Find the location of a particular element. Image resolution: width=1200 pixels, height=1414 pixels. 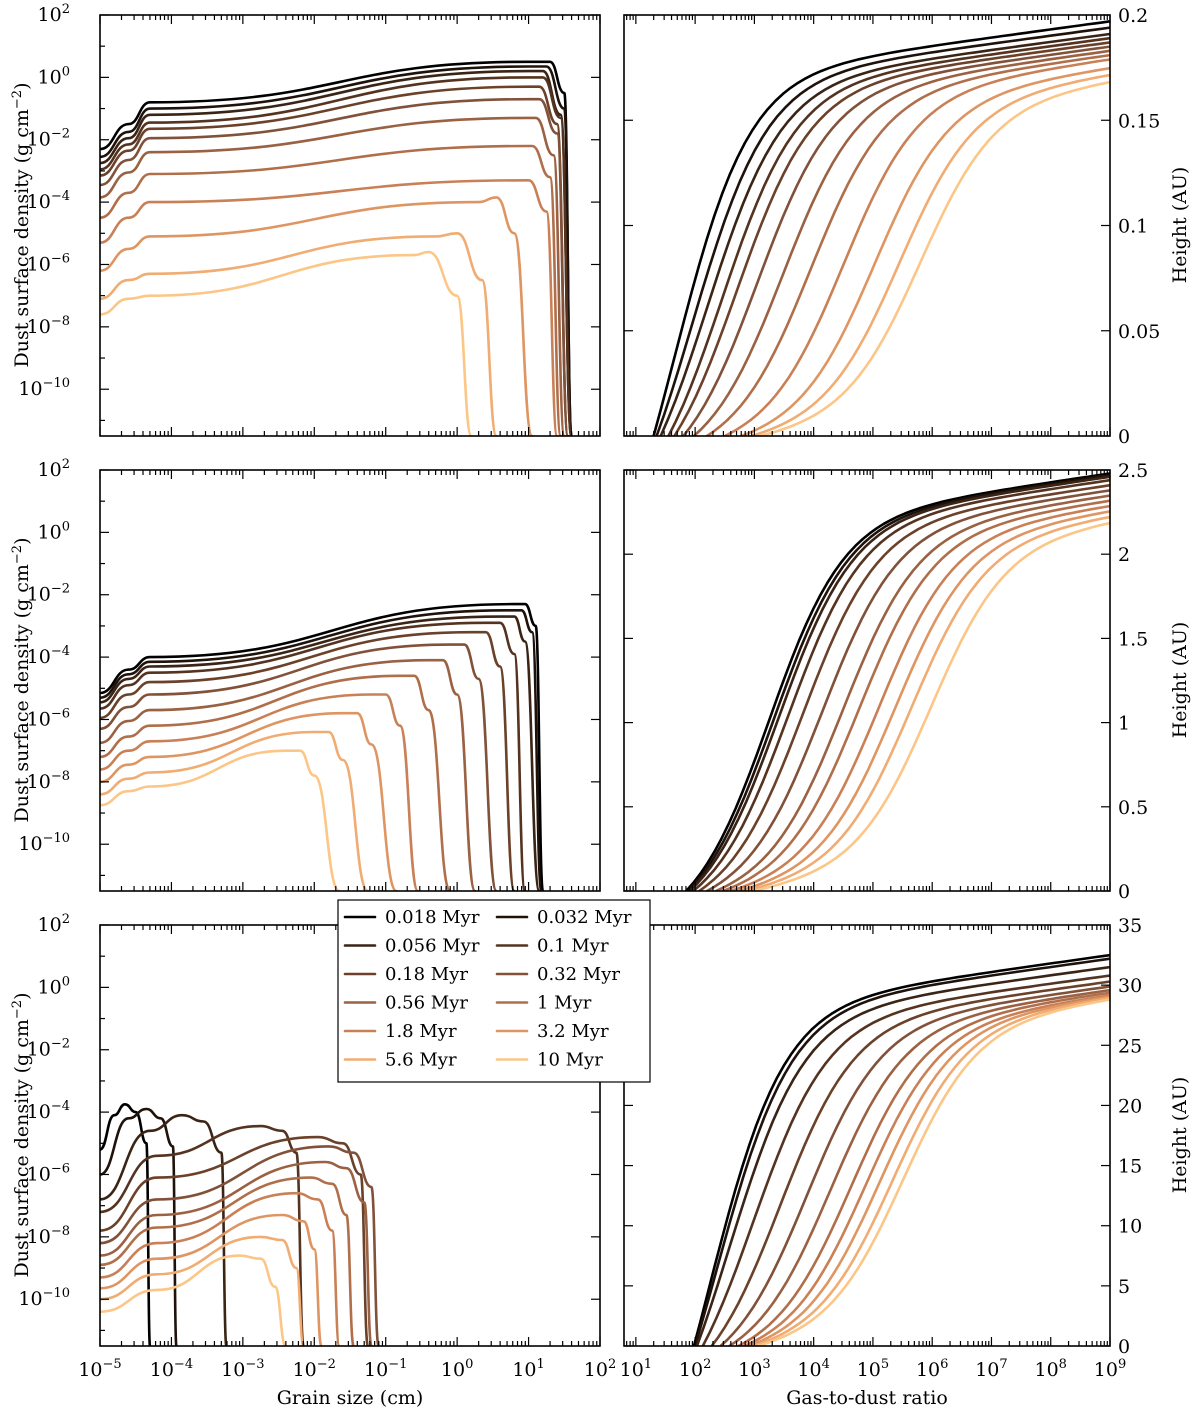

ytick-label: 1.5 is located at coordinates (1133, 639).